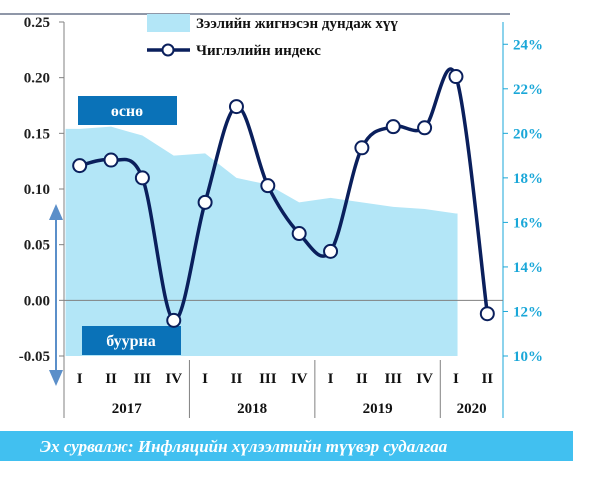 The image size is (616, 483). Describe the element at coordinates (56, 295) in the screenshot. I see `direction-arrow` at that location.